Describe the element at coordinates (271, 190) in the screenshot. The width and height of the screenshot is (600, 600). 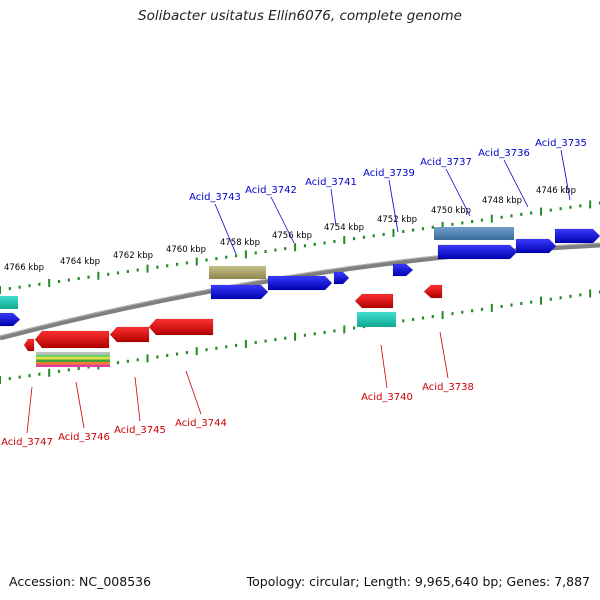
I see `gene-label: Acid_3742` at that location.